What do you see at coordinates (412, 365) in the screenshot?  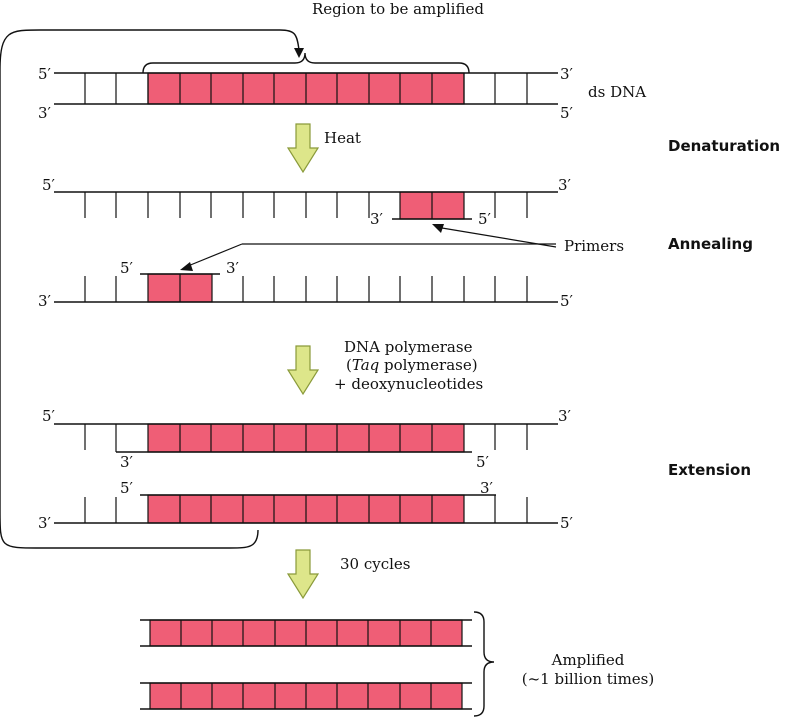 I see `polymerase-taq-label: (Taq polymerase)` at bounding box center [412, 365].